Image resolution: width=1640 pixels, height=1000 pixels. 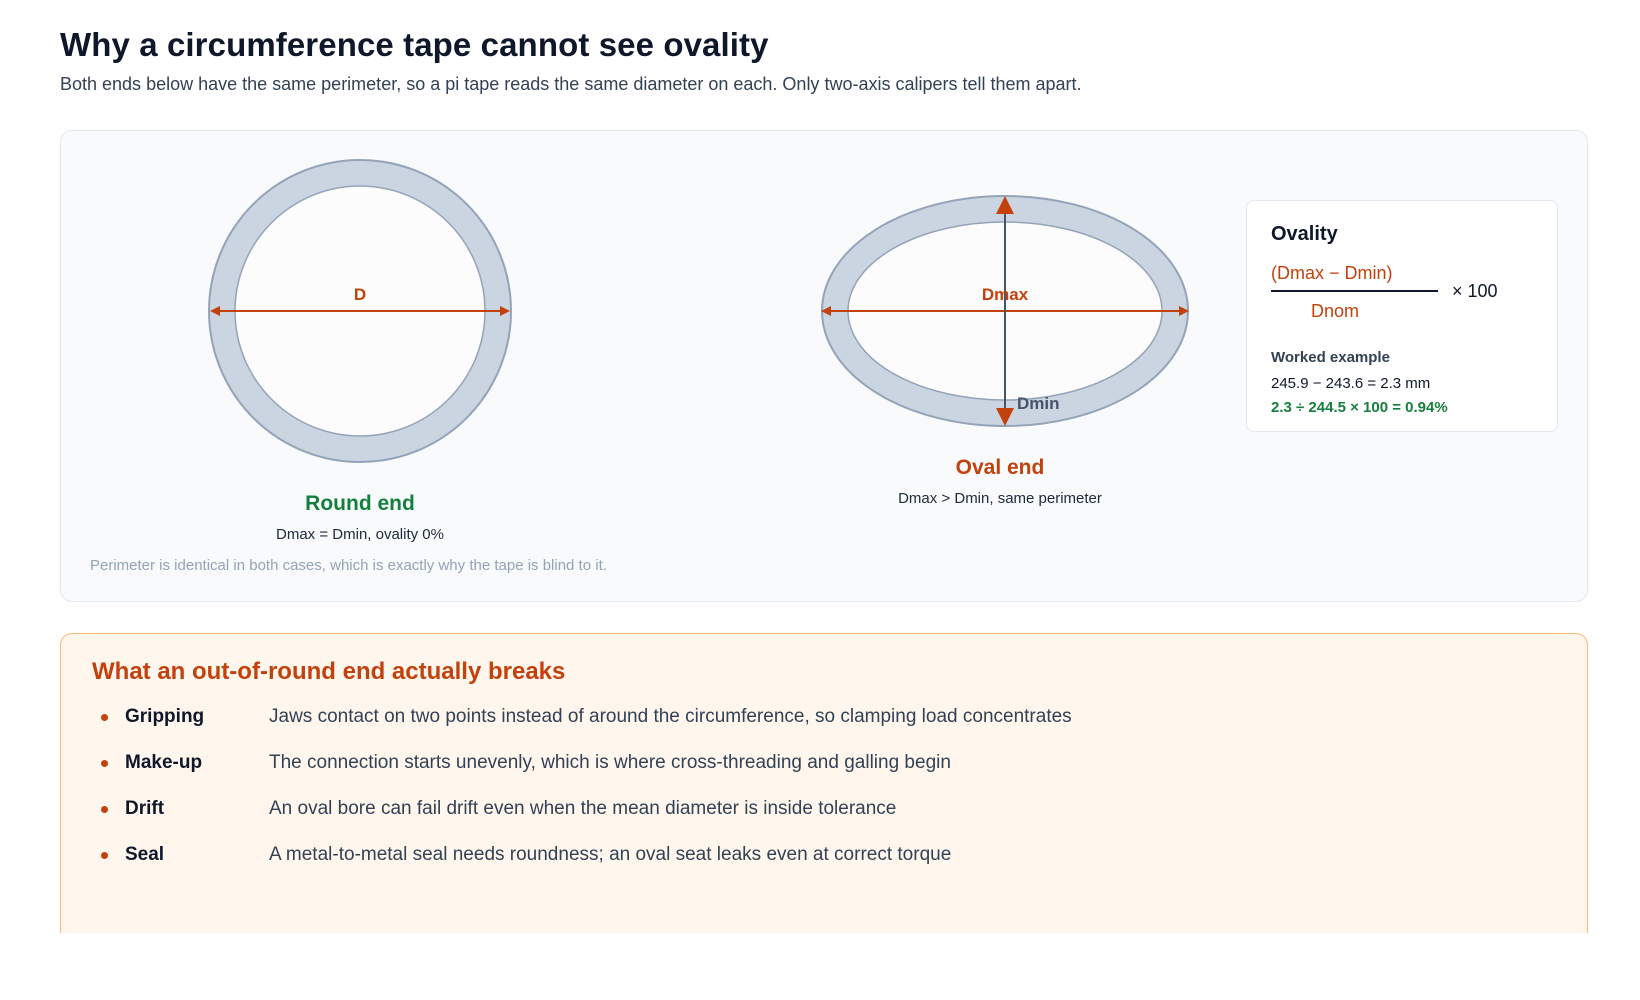 I want to click on oval-dmin-arrow-bottom, so click(x=1005, y=417).